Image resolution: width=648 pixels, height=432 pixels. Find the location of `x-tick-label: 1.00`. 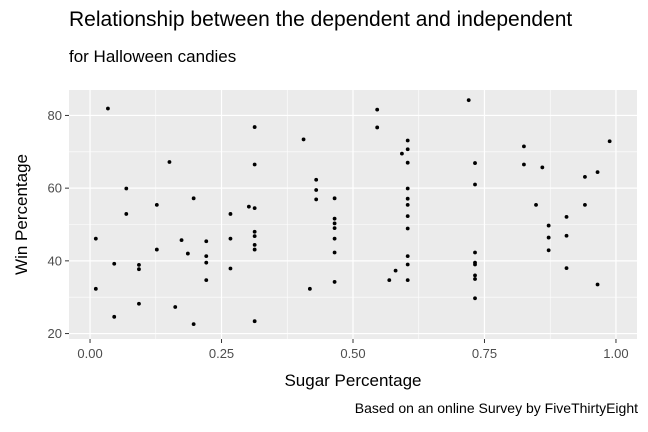

x-tick-label: 1.00 is located at coordinates (615, 353).